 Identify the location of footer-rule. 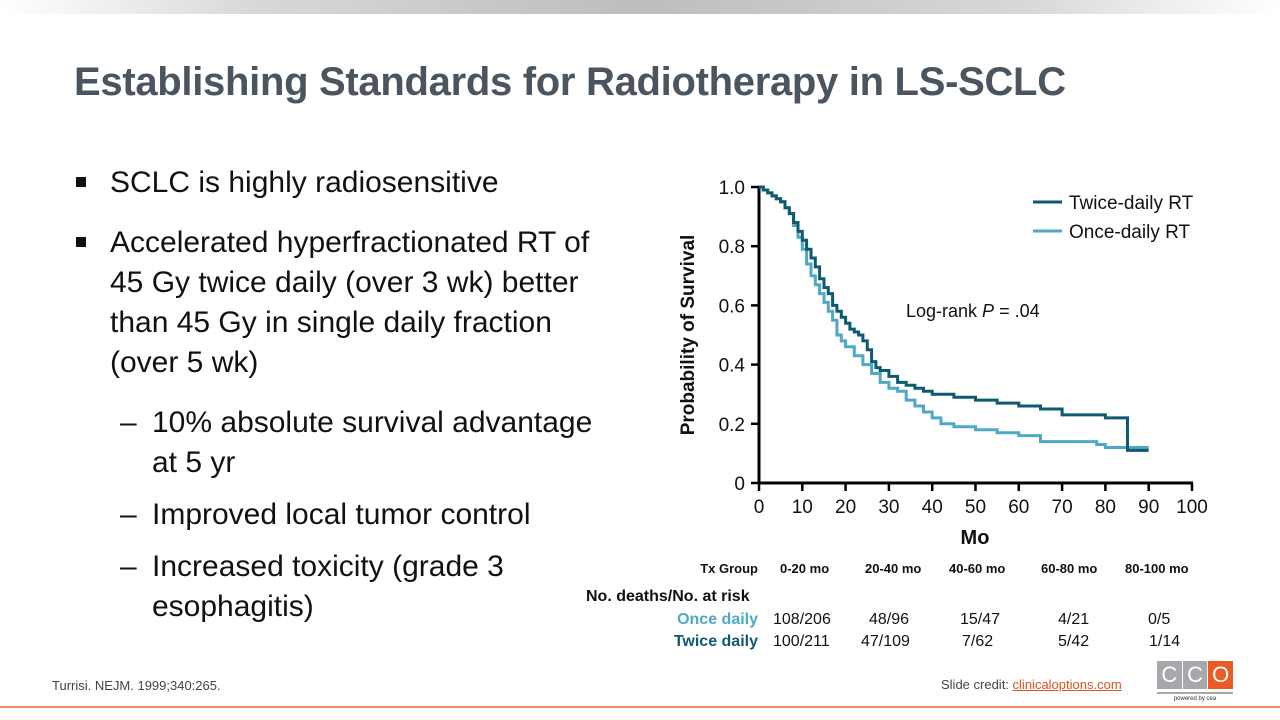
(640, 707).